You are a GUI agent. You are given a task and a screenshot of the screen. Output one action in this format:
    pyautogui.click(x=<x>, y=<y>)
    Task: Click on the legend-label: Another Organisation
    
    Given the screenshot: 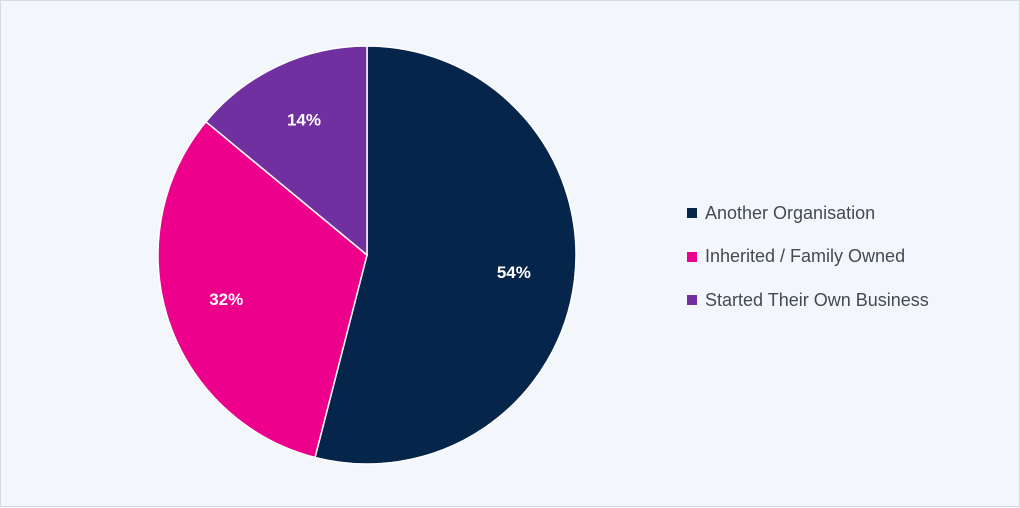 What is the action you would take?
    pyautogui.click(x=790, y=212)
    